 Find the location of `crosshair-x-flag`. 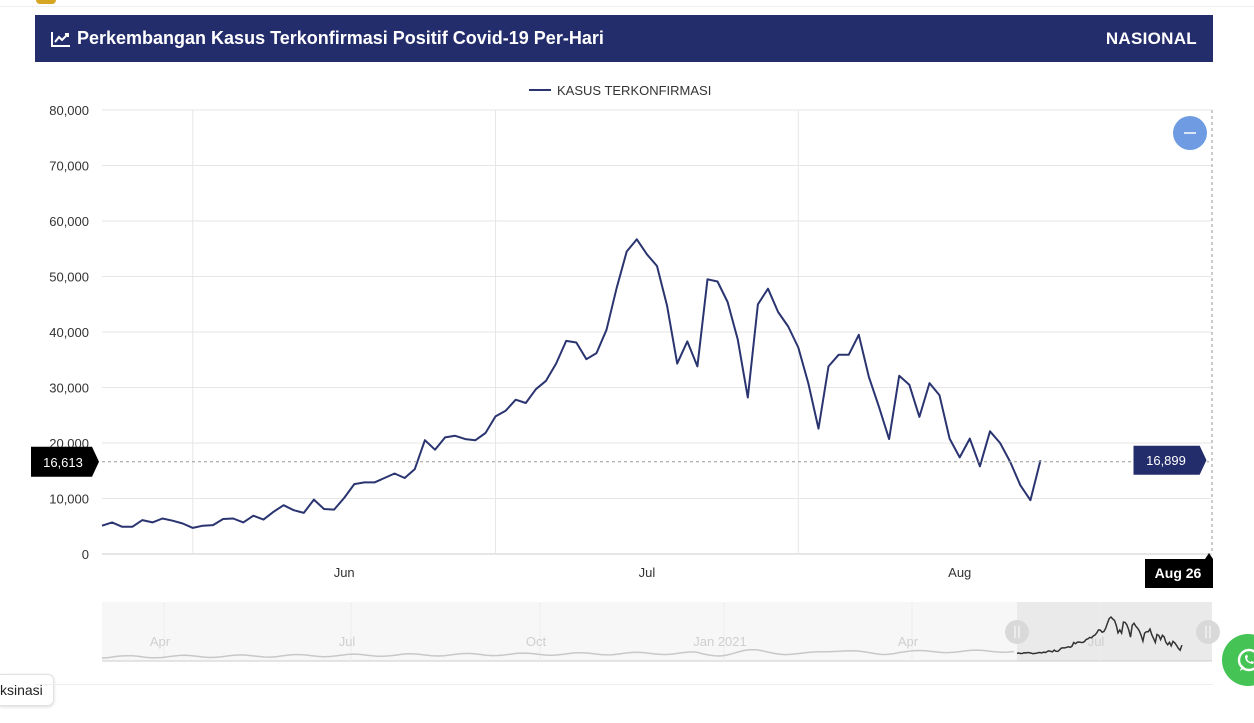

crosshair-x-flag is located at coordinates (1179, 570).